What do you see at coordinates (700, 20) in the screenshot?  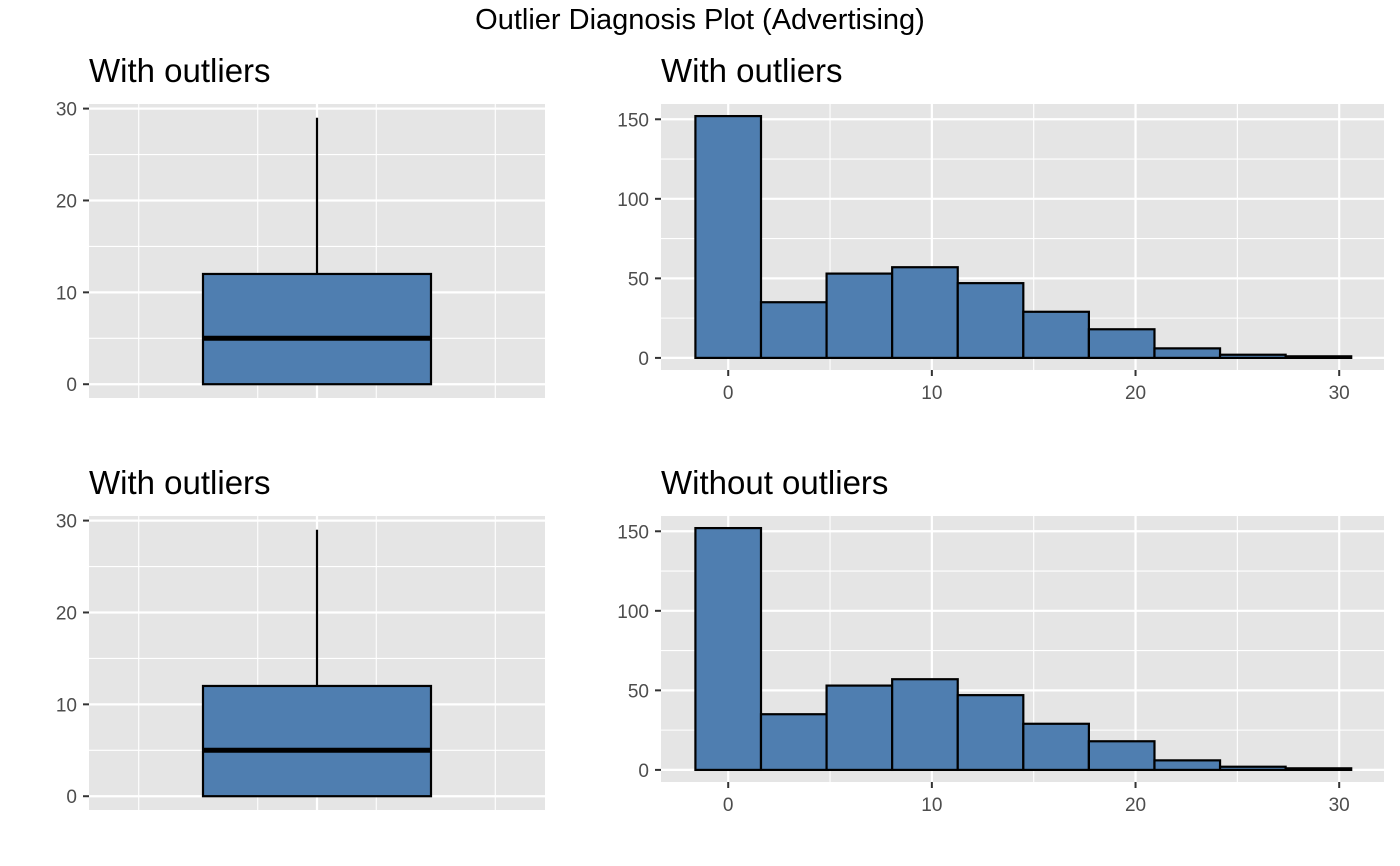 I see `figure-title: Outlier Diagnosis Plot (Advertising)` at bounding box center [700, 20].